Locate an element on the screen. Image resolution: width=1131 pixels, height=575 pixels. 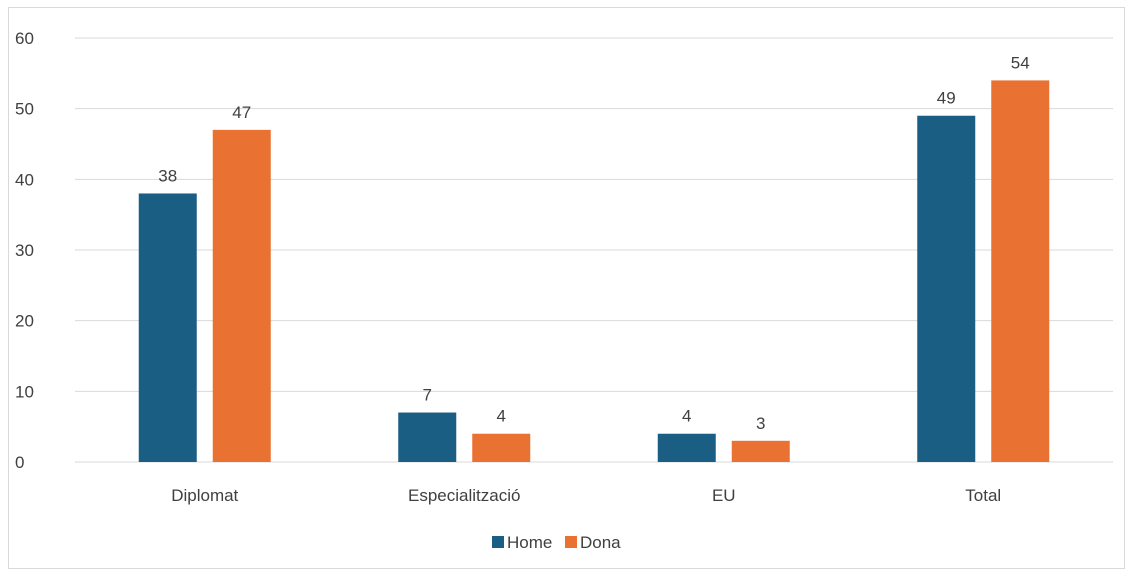
x-tick-label: Total is located at coordinates (983, 495).